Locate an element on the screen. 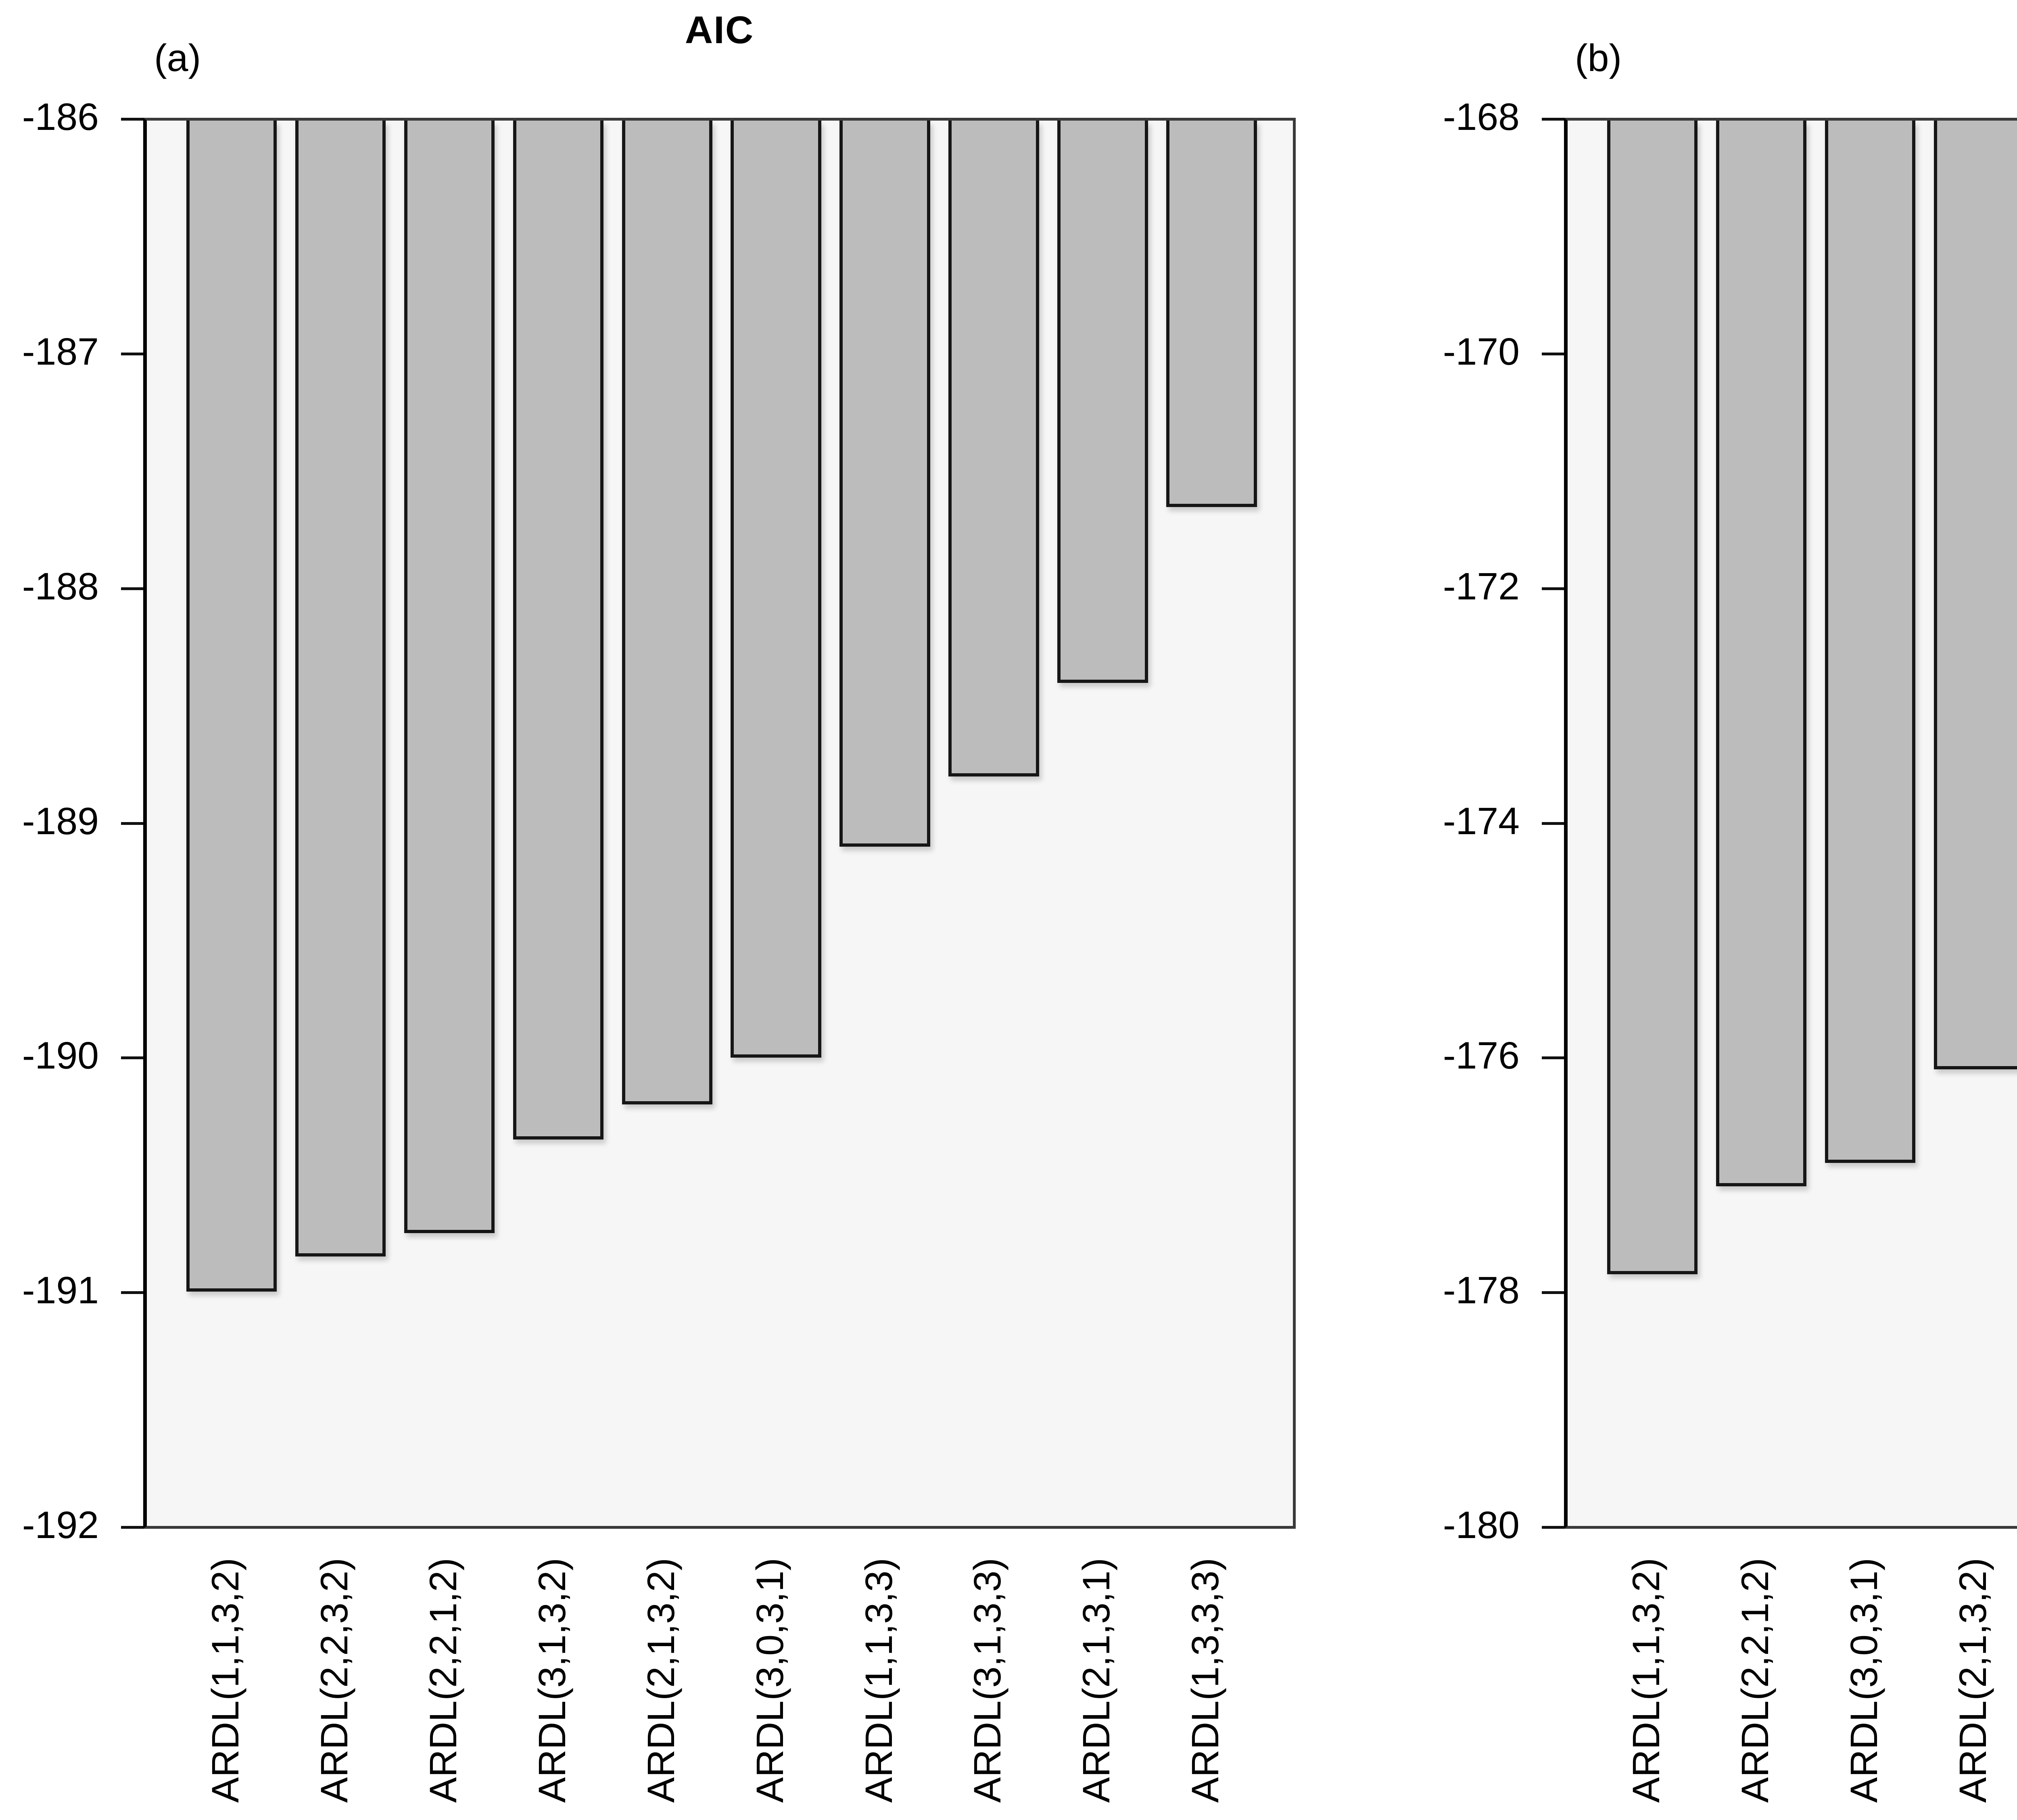 This screenshot has width=2017, height=1820. bar-ARDL(2,2,3,2) is located at coordinates (340, 689).